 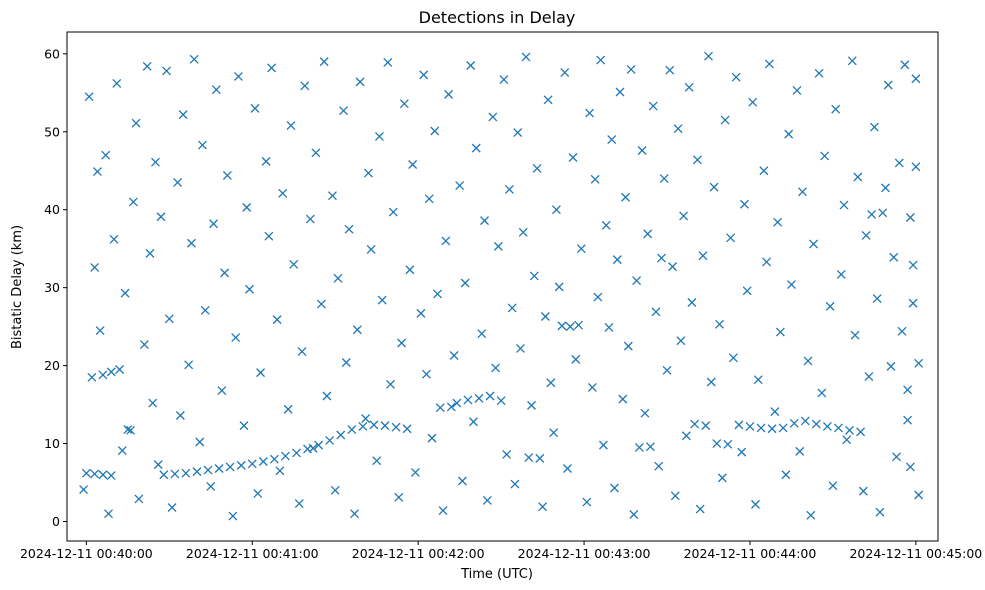 I want to click on x-tick-label: 2024-12-11 00:41:00, so click(x=252, y=553).